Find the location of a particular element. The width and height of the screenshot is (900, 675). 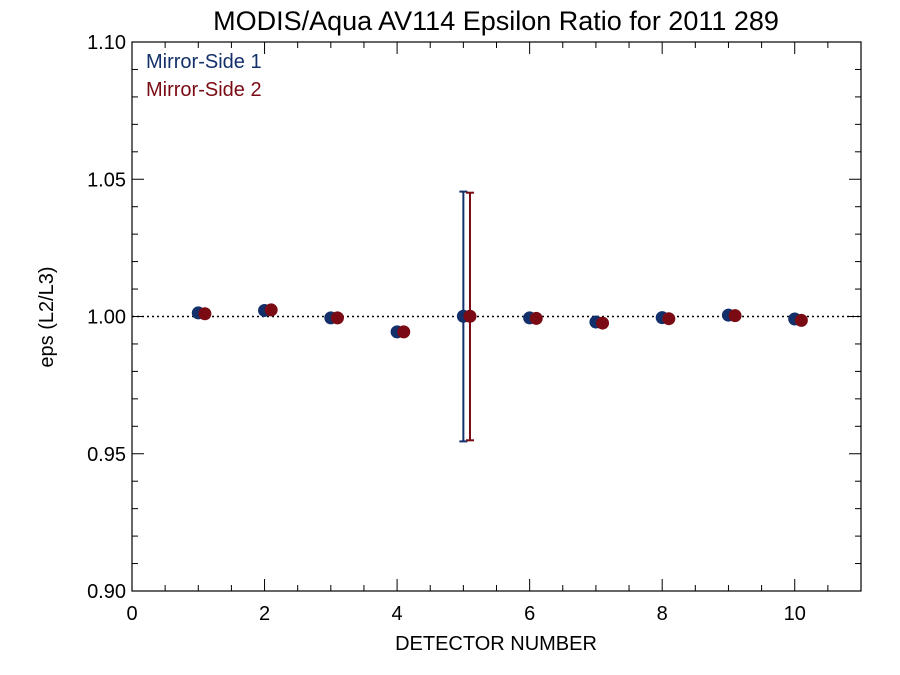

x-tick-label: 6 is located at coordinates (529, 614).